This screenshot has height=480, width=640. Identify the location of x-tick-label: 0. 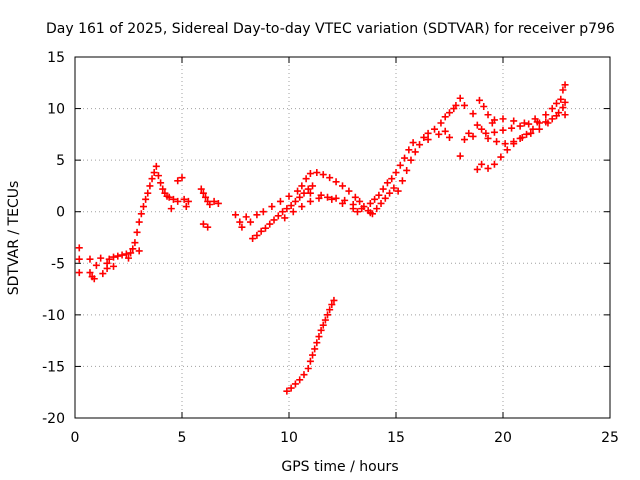
(75, 438).